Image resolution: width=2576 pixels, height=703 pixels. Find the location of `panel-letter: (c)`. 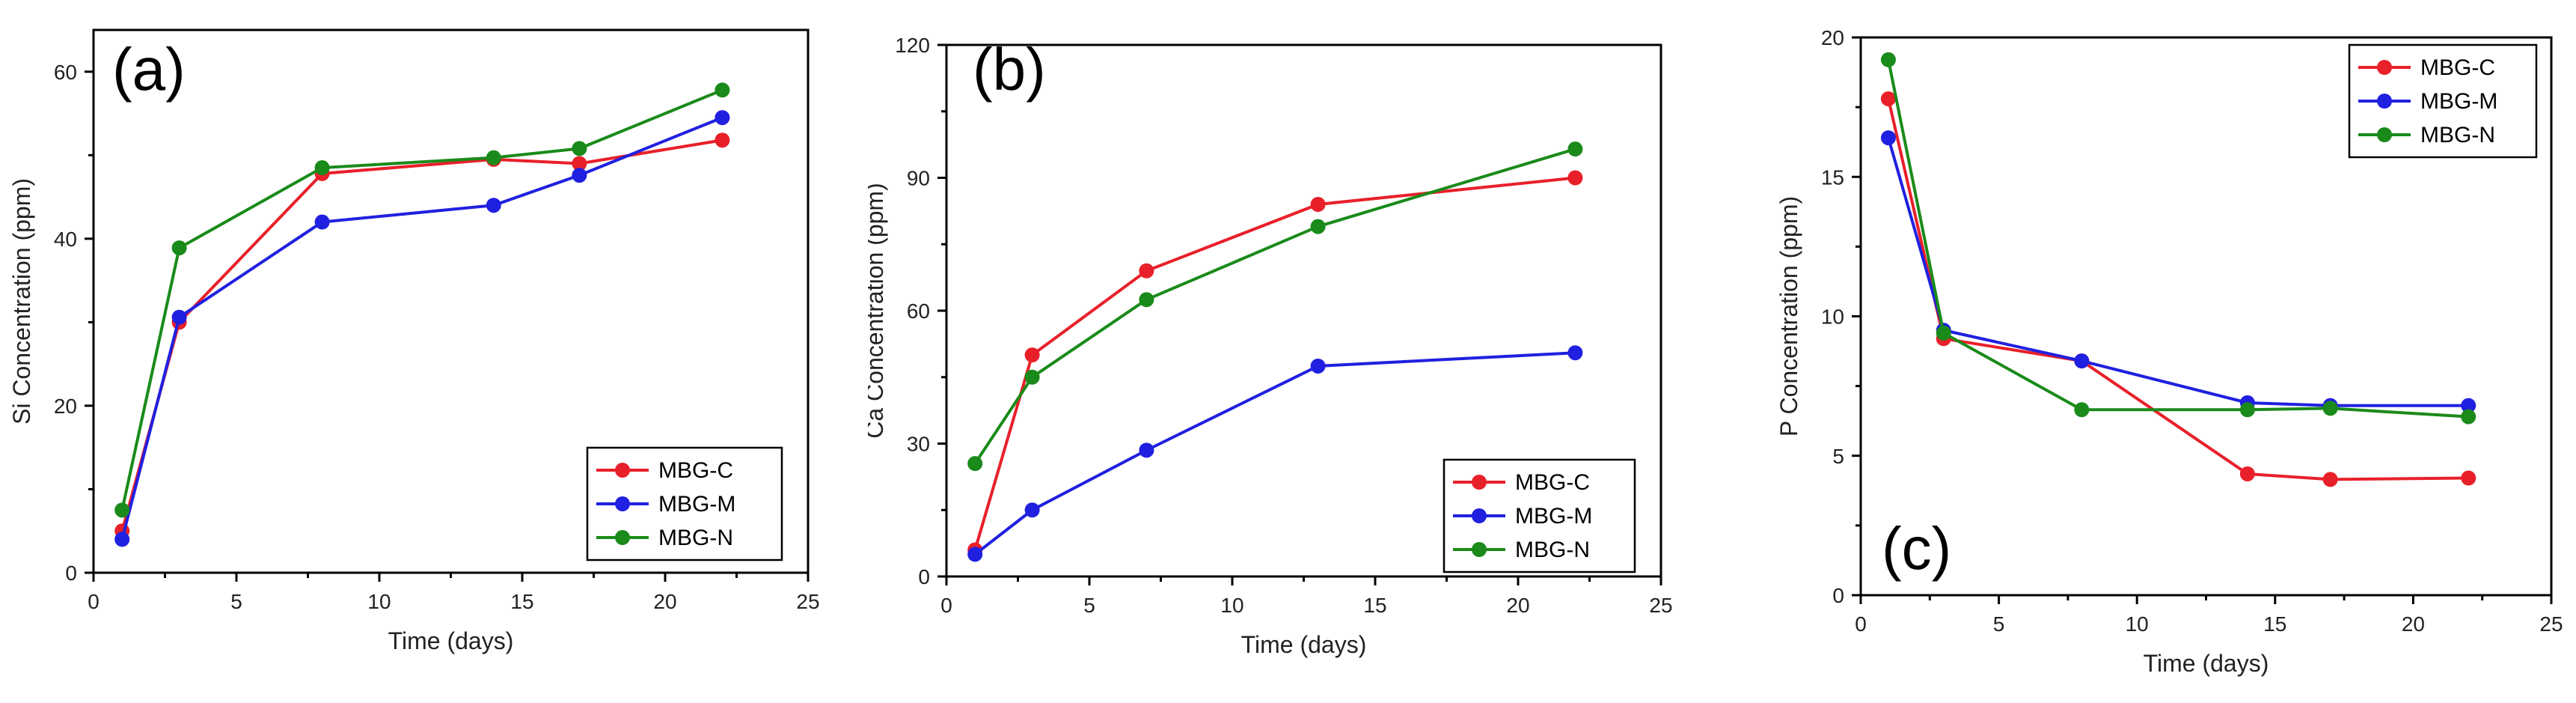

panel-letter: (c) is located at coordinates (1917, 548).